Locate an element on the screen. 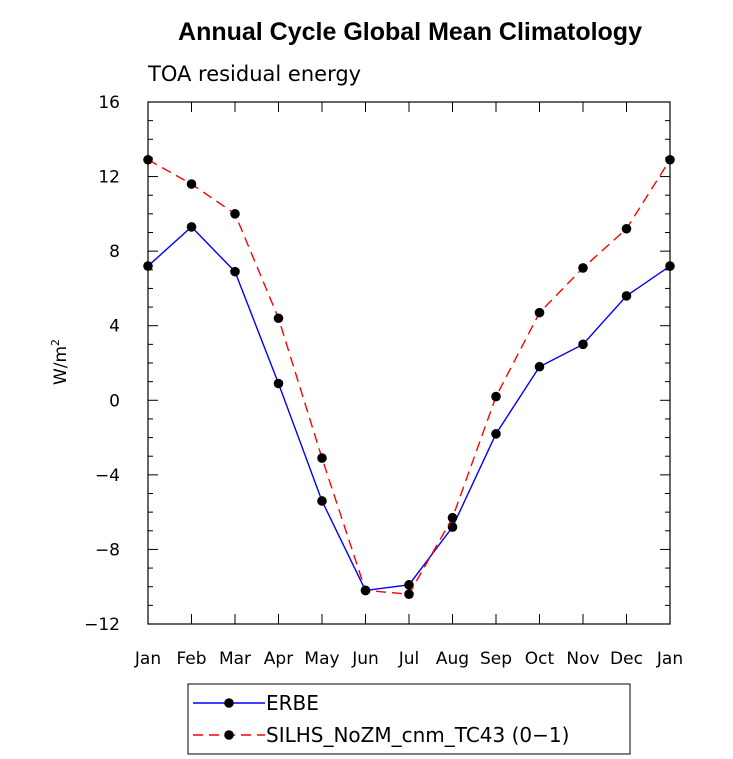  x-tick-label: Jul is located at coordinates (409, 659).